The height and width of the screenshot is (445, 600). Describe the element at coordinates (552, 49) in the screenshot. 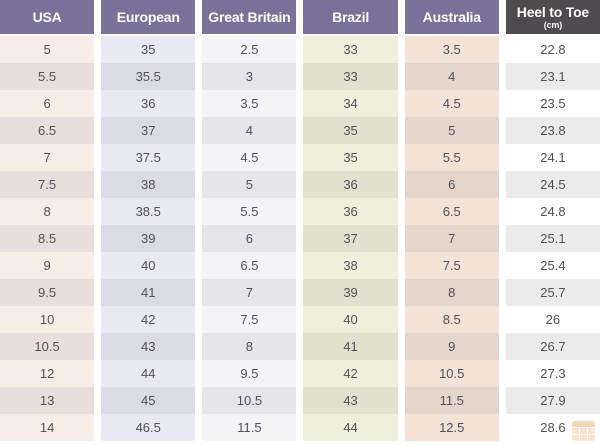

I see `table-cell-heel_to_toe: 22.8` at that location.